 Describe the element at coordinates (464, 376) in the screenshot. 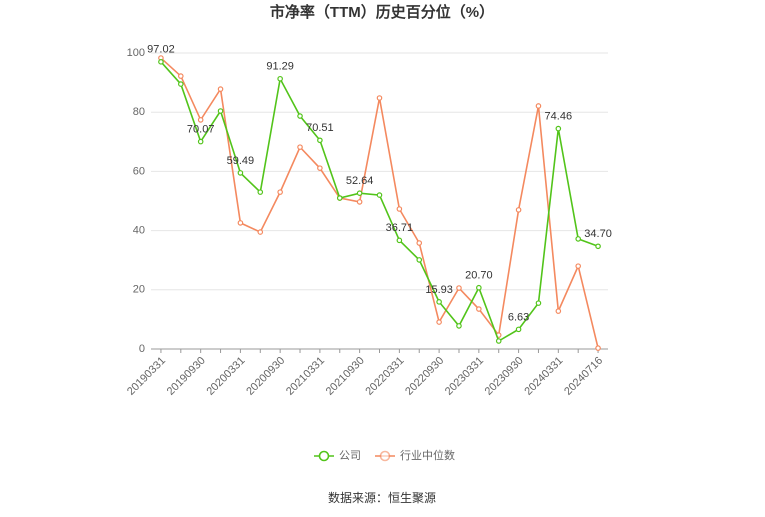

I see `x-tick-label: 20230331` at that location.